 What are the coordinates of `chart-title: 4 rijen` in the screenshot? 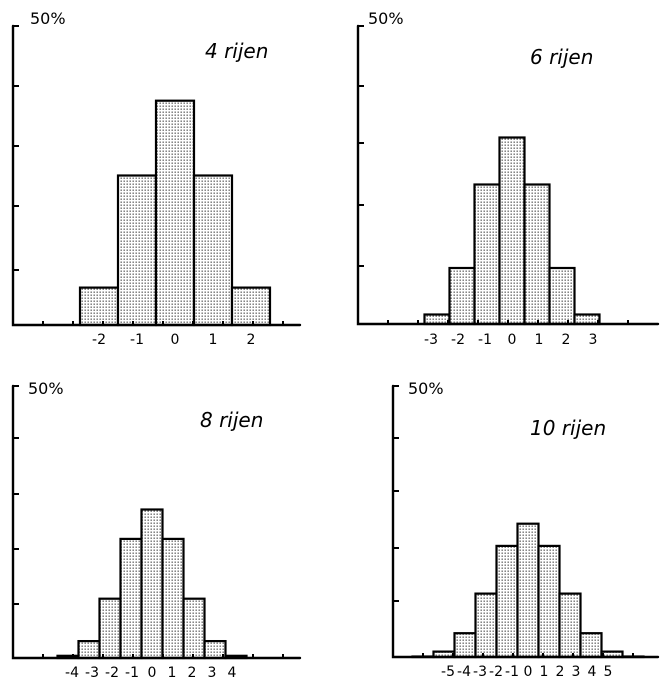 It's located at (236, 51).